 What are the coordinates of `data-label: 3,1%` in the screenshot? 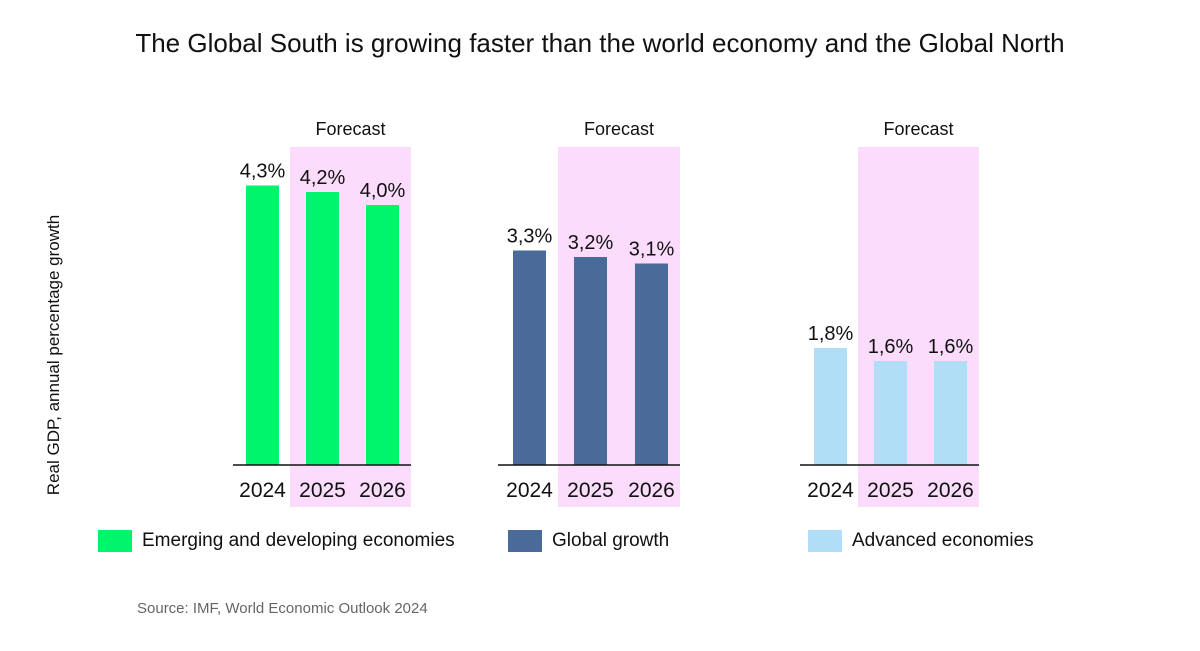 It's located at (652, 250).